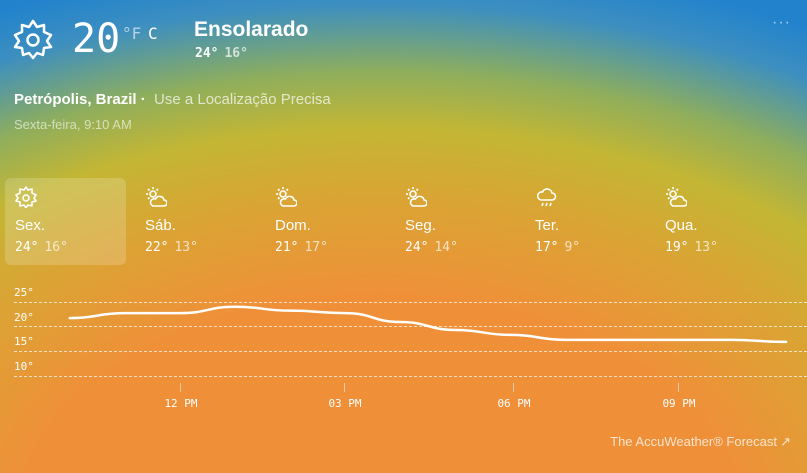 The image size is (807, 473). Describe the element at coordinates (785, 441) in the screenshot. I see `external-link-icon: ↗` at that location.